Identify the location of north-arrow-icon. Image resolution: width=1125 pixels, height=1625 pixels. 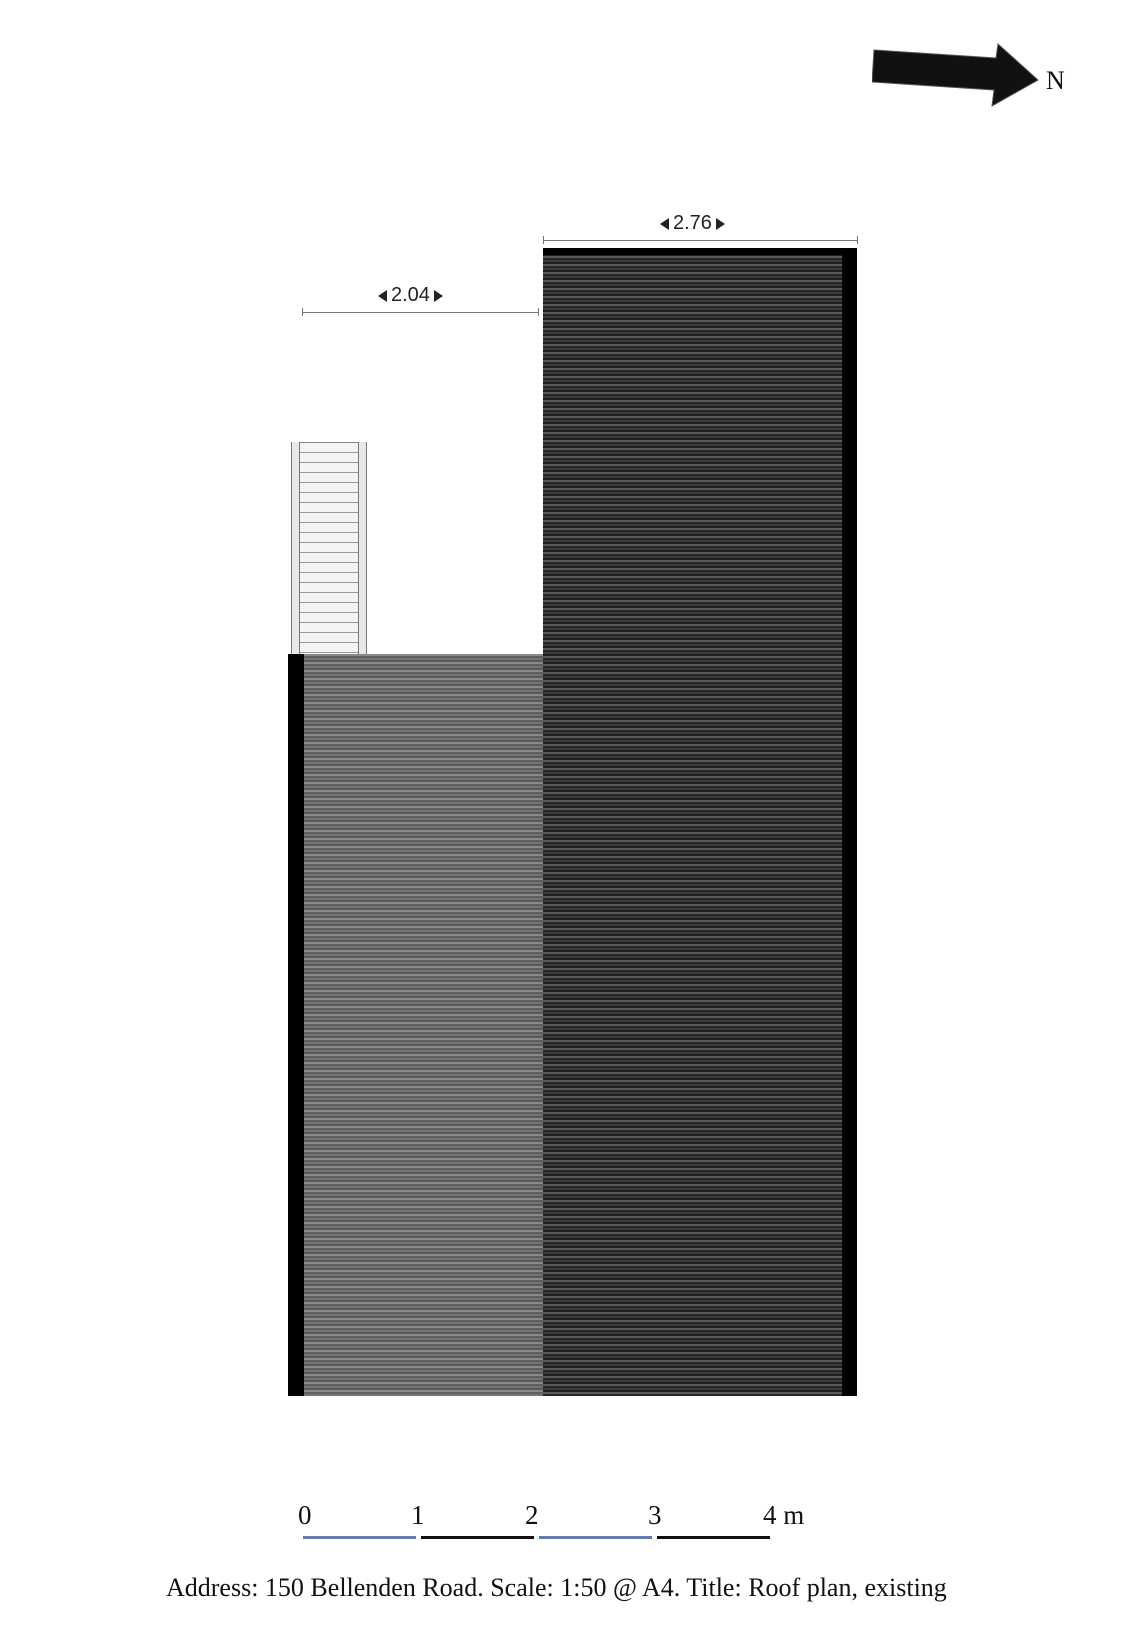
(955, 75).